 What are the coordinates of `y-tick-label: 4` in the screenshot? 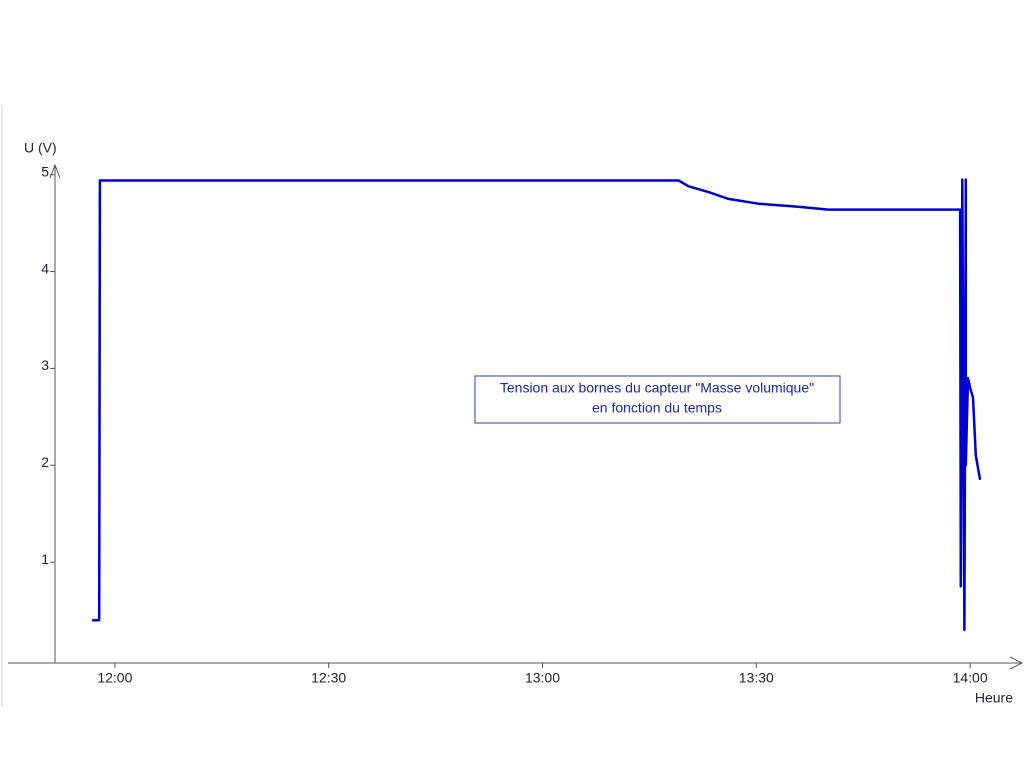 It's located at (45, 268).